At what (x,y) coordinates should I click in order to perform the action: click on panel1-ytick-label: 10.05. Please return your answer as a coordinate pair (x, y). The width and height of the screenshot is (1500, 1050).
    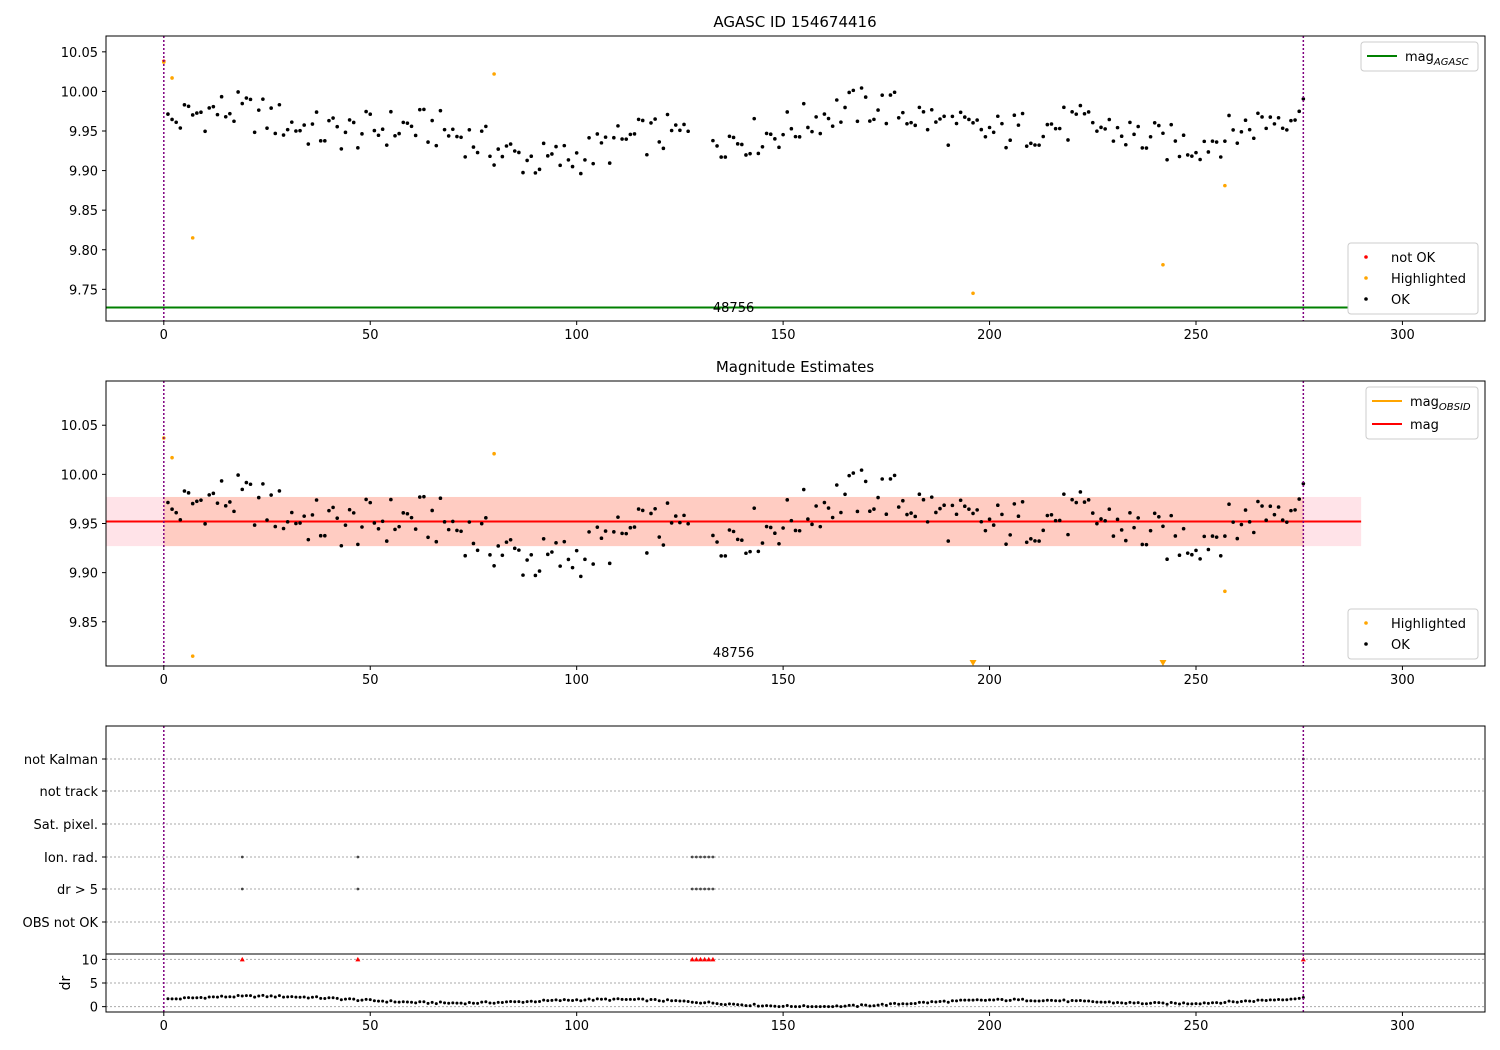
    Looking at the image, I should click on (79, 53).